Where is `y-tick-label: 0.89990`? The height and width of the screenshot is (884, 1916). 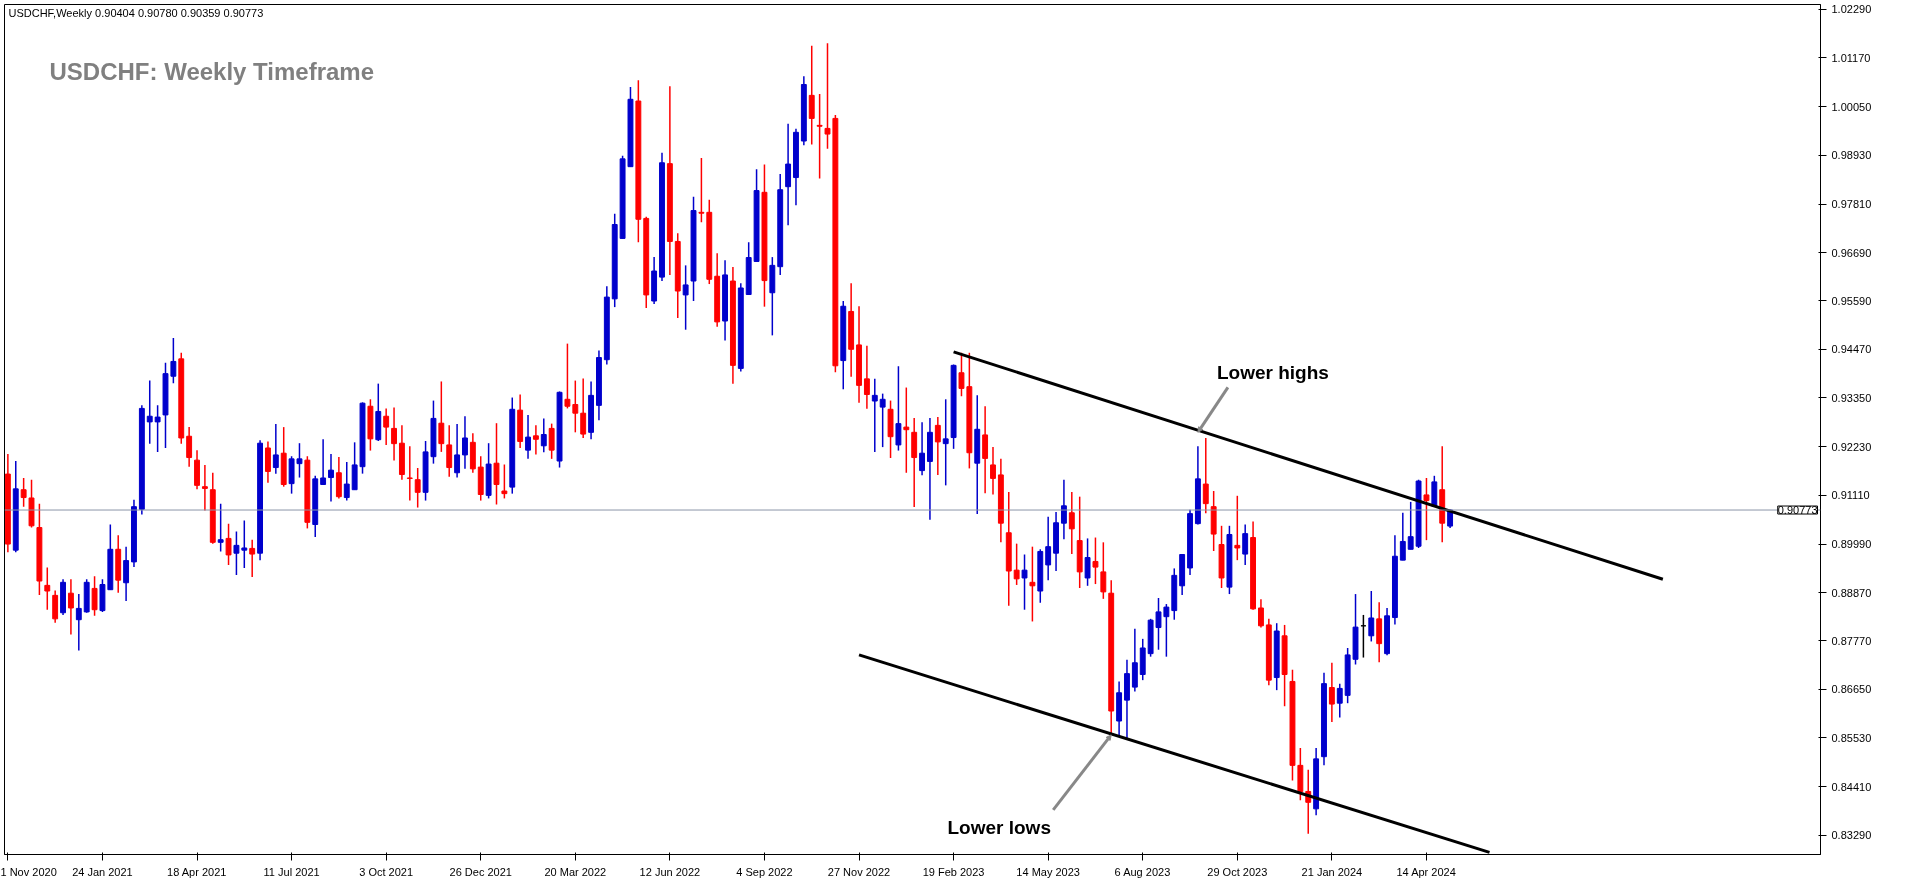
y-tick-label: 0.89990 is located at coordinates (1851, 544).